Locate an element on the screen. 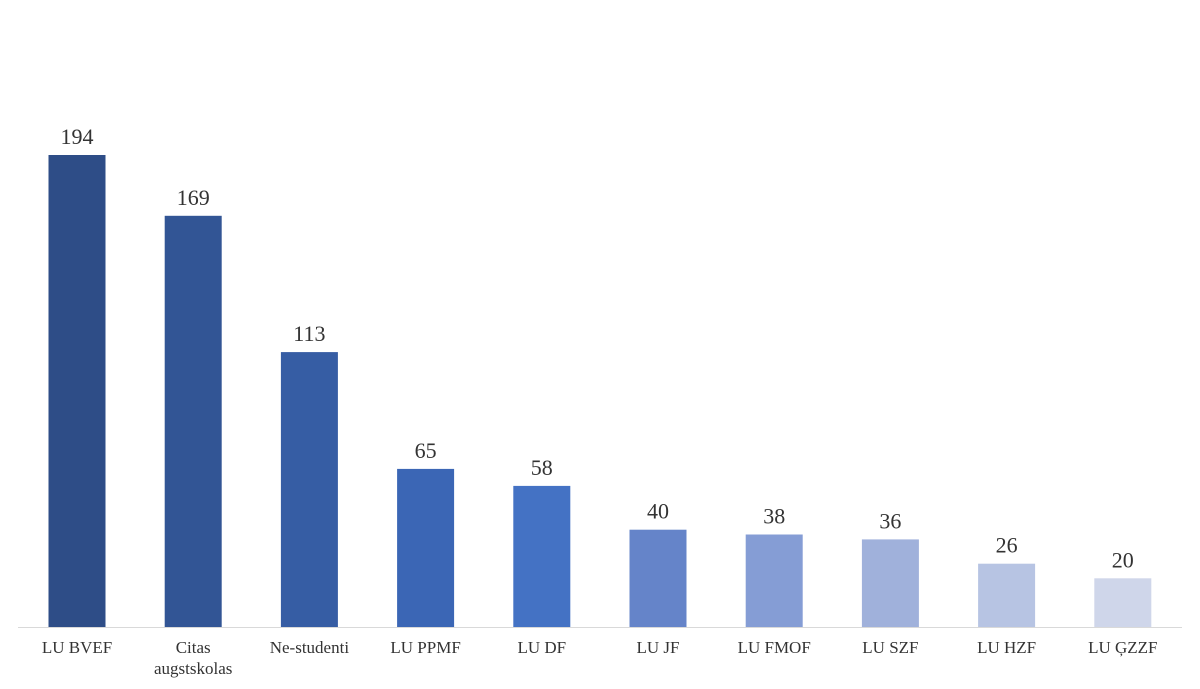 The height and width of the screenshot is (689, 1200). category-label-line: LU HZF is located at coordinates (1006, 647).